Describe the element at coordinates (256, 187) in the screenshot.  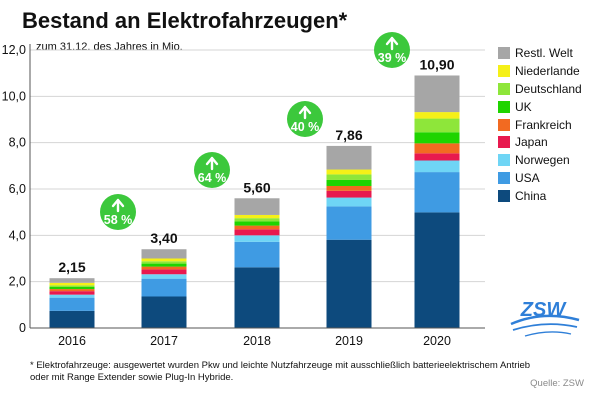
I see `total-label: 5,60` at that location.